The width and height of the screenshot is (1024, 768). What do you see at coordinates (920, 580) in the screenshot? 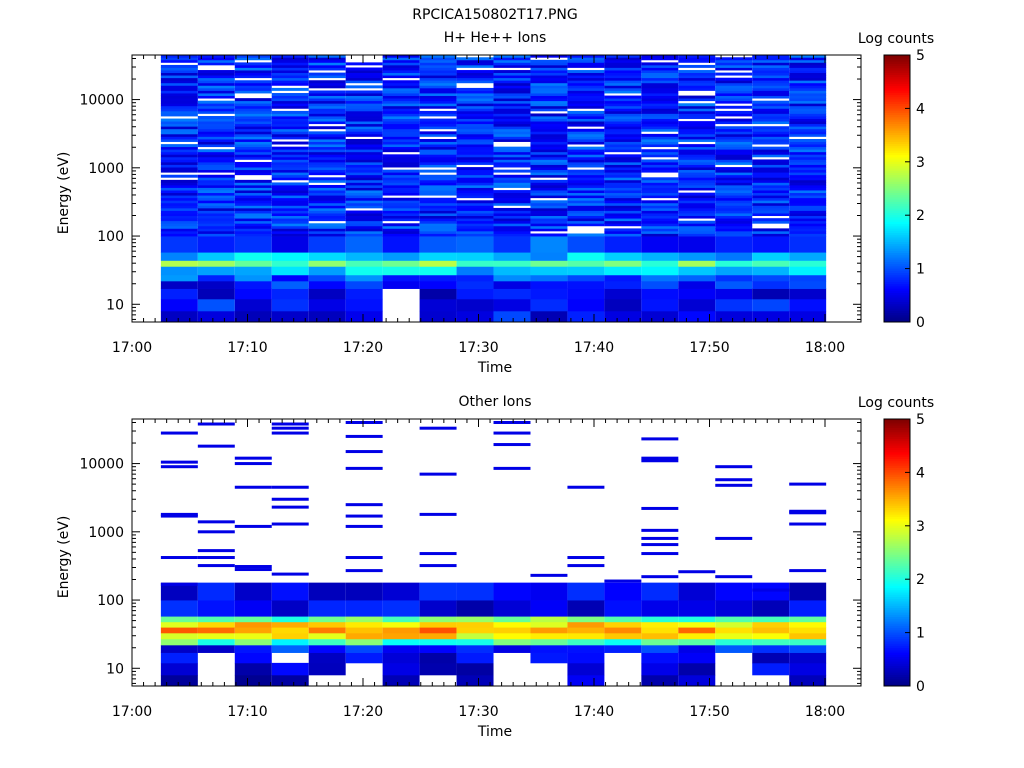
I see `colorbar-tick-label: 2` at bounding box center [920, 580].